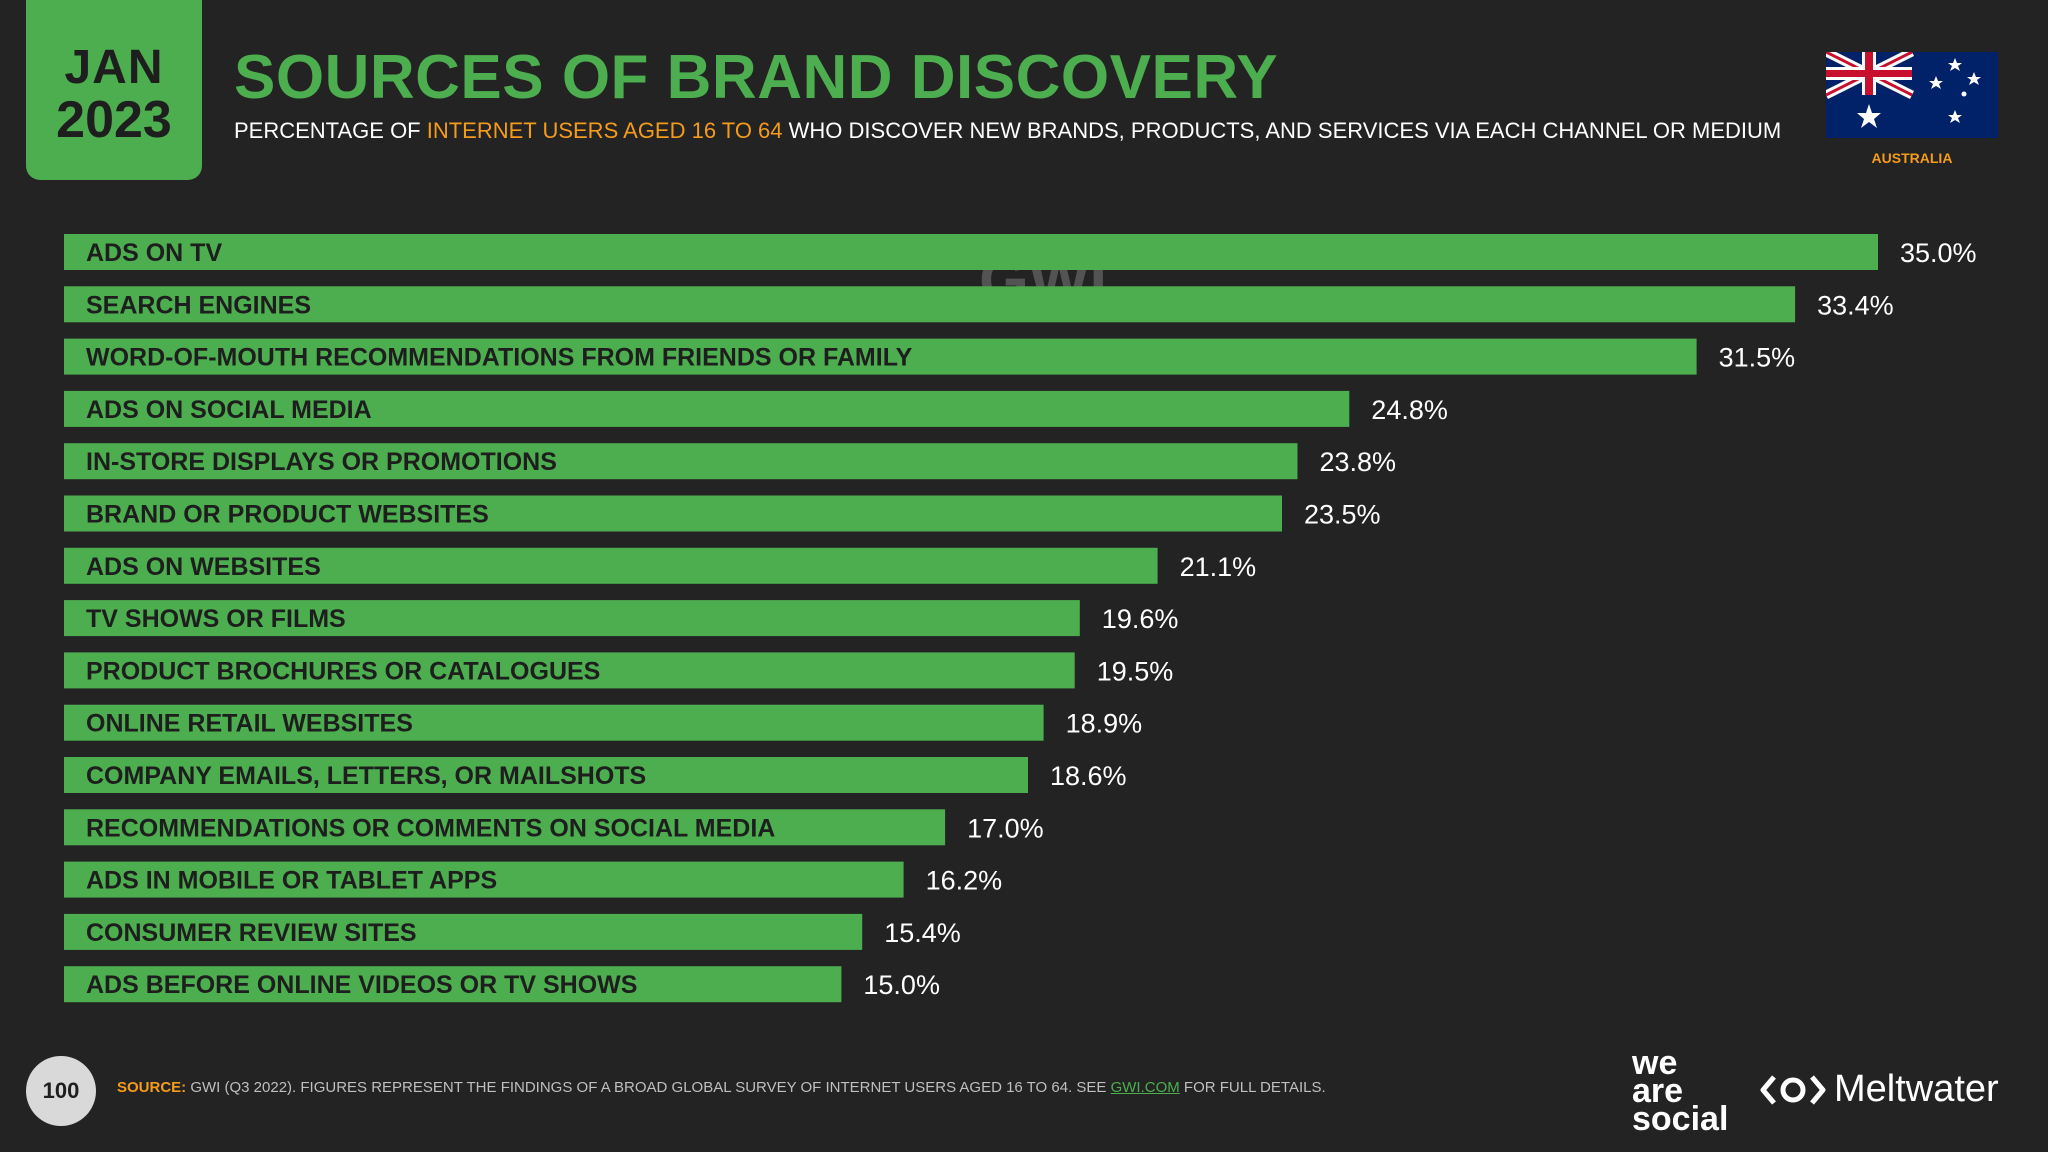 The height and width of the screenshot is (1152, 2048). I want to click on bar-label: SEARCH ENGINES, so click(198, 305).